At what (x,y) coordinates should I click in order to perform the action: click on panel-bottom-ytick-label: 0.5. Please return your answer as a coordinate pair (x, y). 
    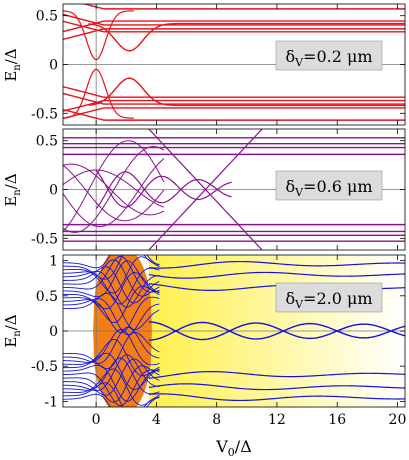
    Looking at the image, I should click on (47, 297).